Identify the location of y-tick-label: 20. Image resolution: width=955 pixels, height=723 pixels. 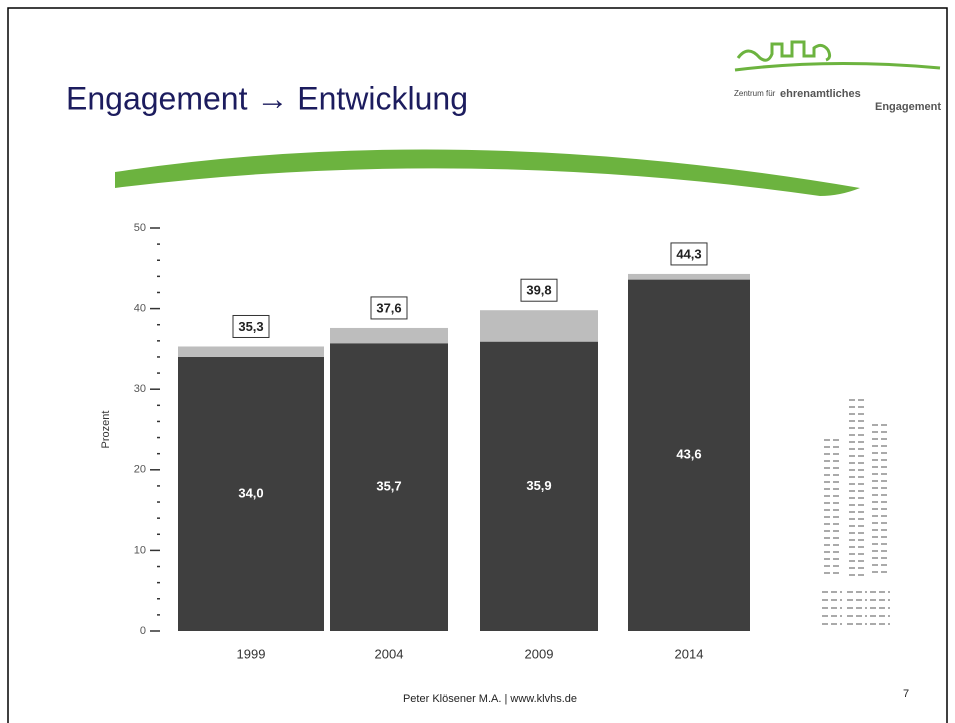
(140, 470).